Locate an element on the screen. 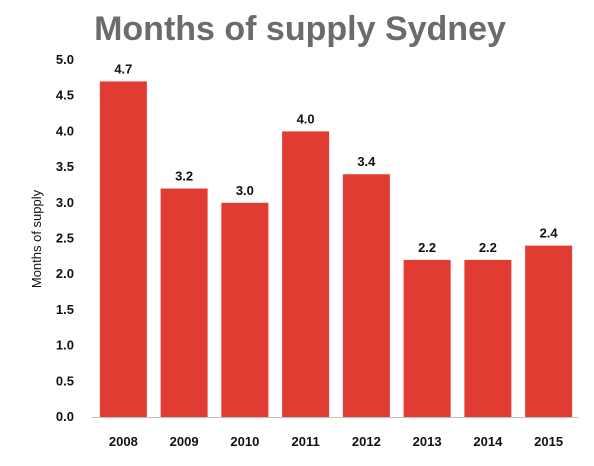  data-label-2014: 2.2 is located at coordinates (488, 247).